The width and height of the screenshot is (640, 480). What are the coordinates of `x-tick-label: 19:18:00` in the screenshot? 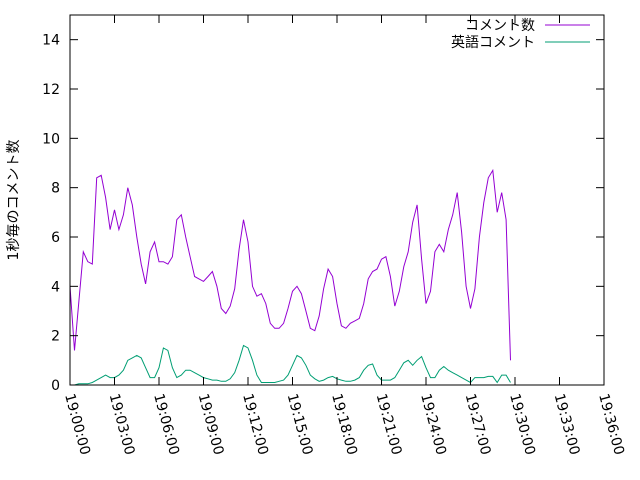 It's located at (344, 424).